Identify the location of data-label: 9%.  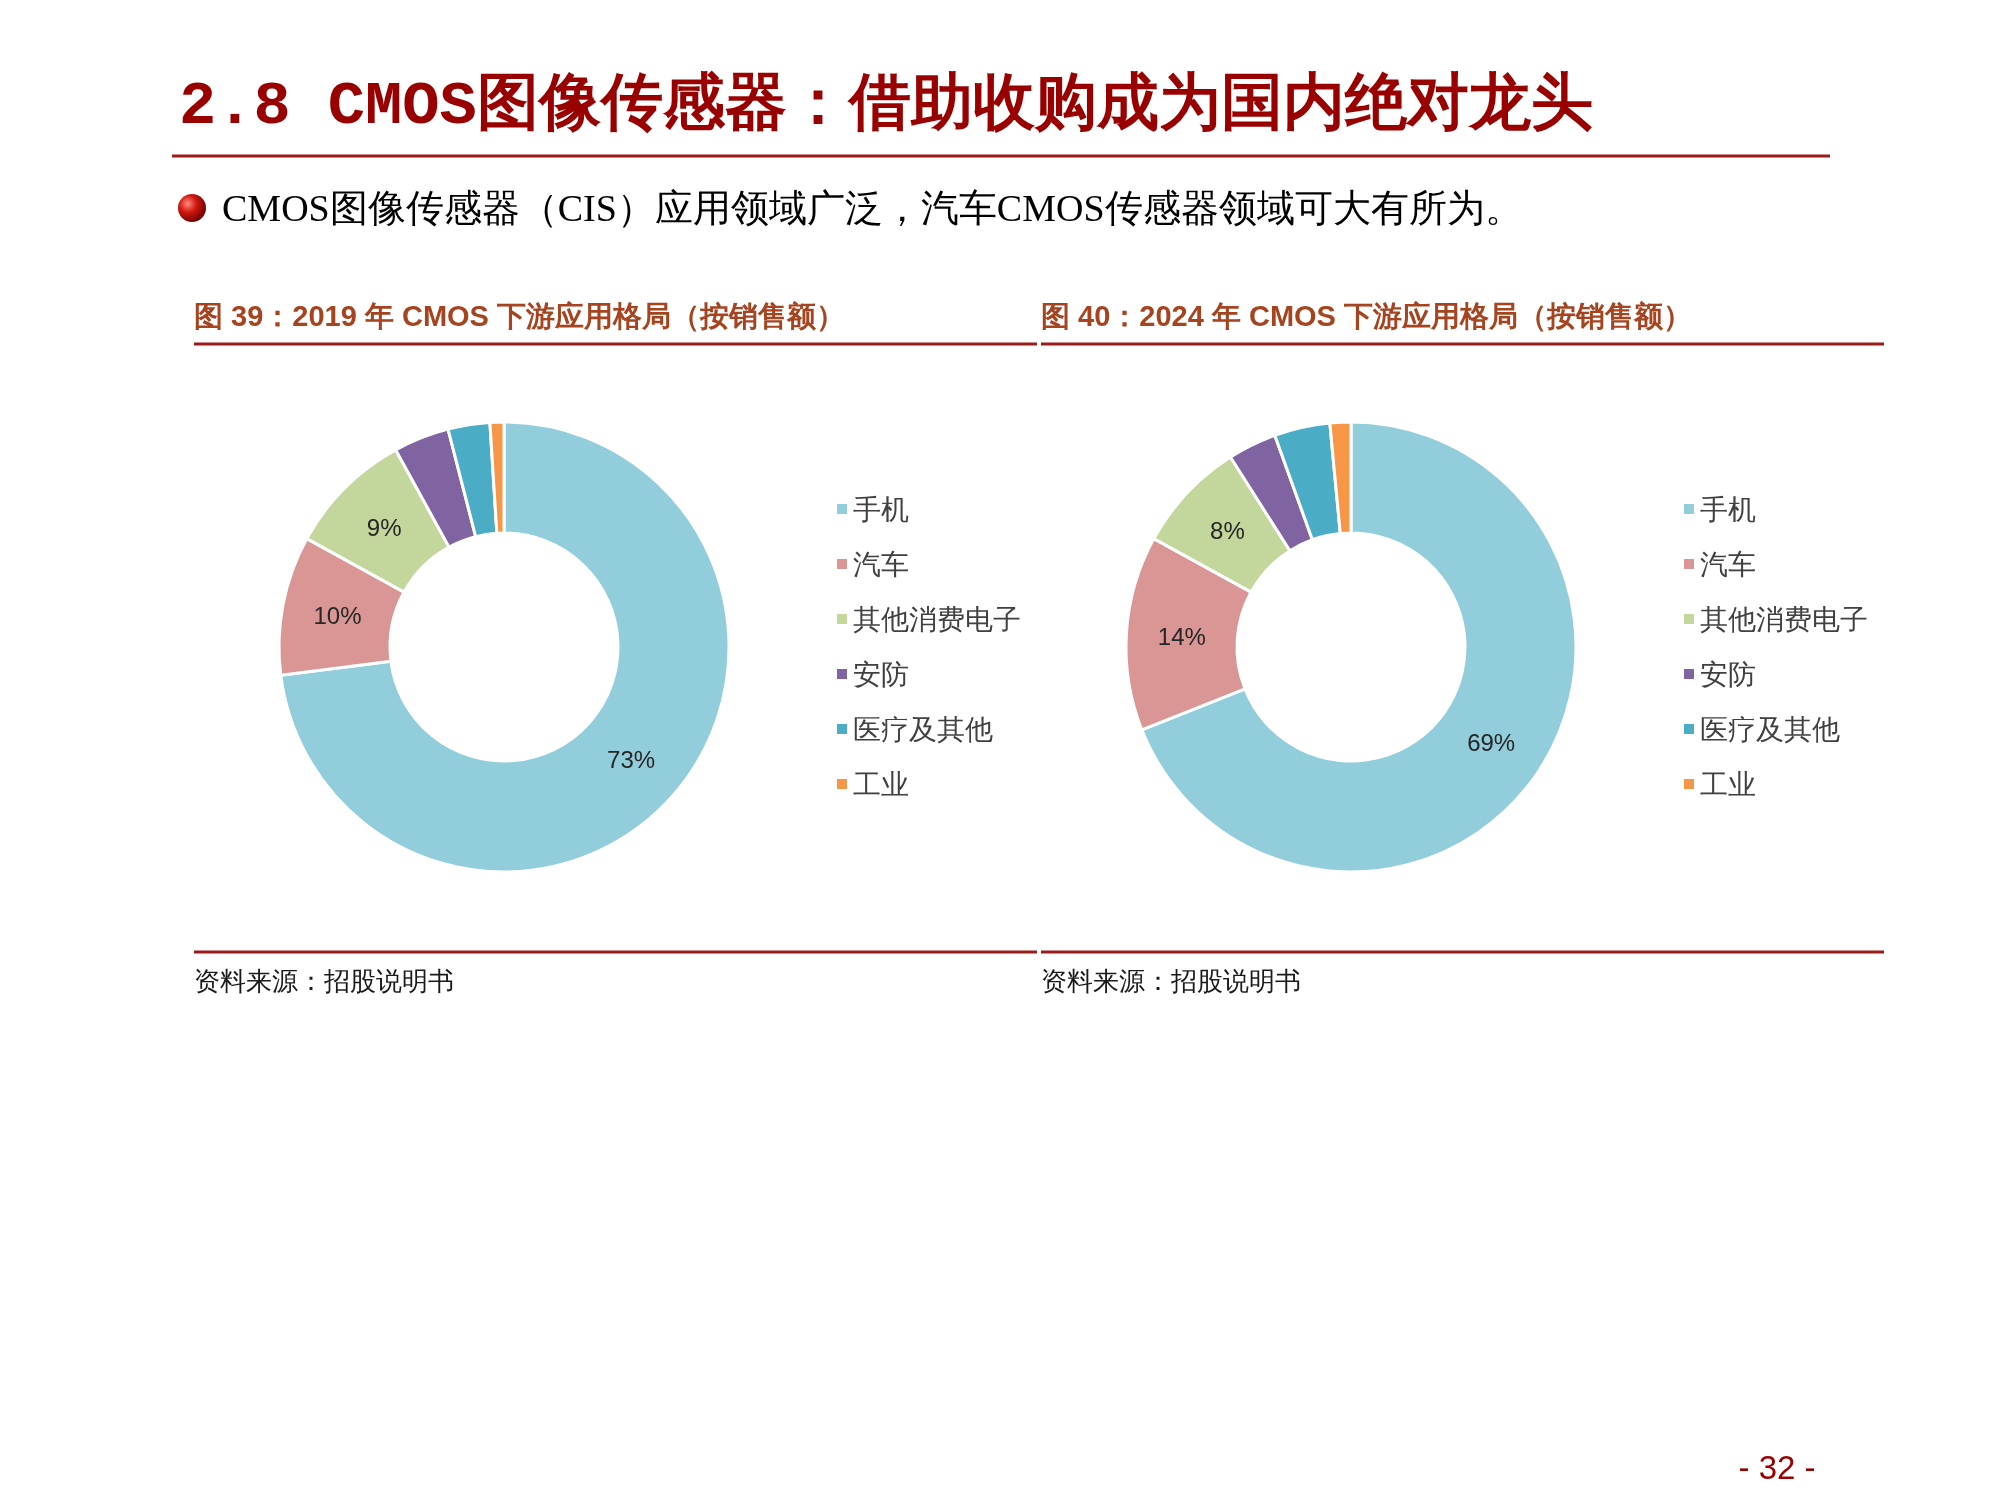
(384, 527).